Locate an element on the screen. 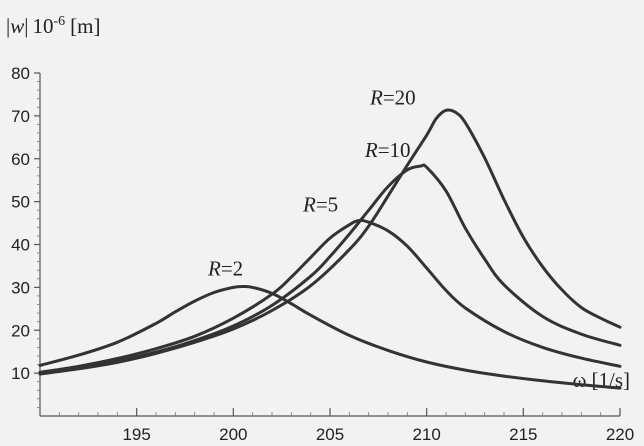  series-label-r-10: R=10 is located at coordinates (387, 150).